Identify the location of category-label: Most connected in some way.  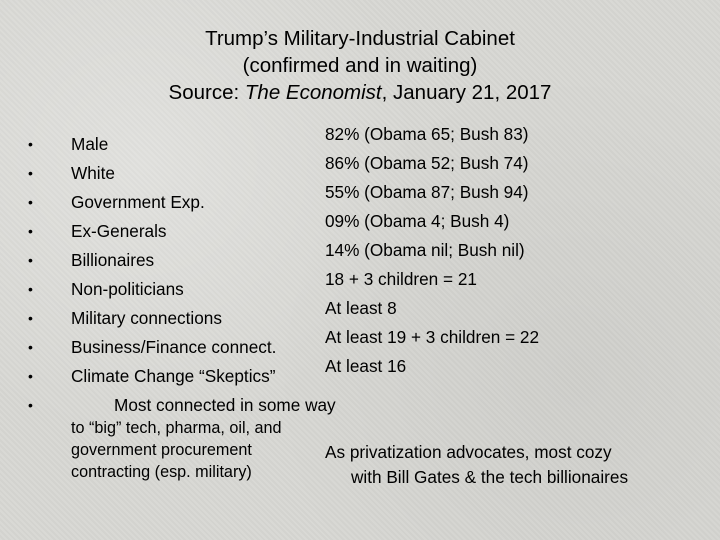
(225, 405).